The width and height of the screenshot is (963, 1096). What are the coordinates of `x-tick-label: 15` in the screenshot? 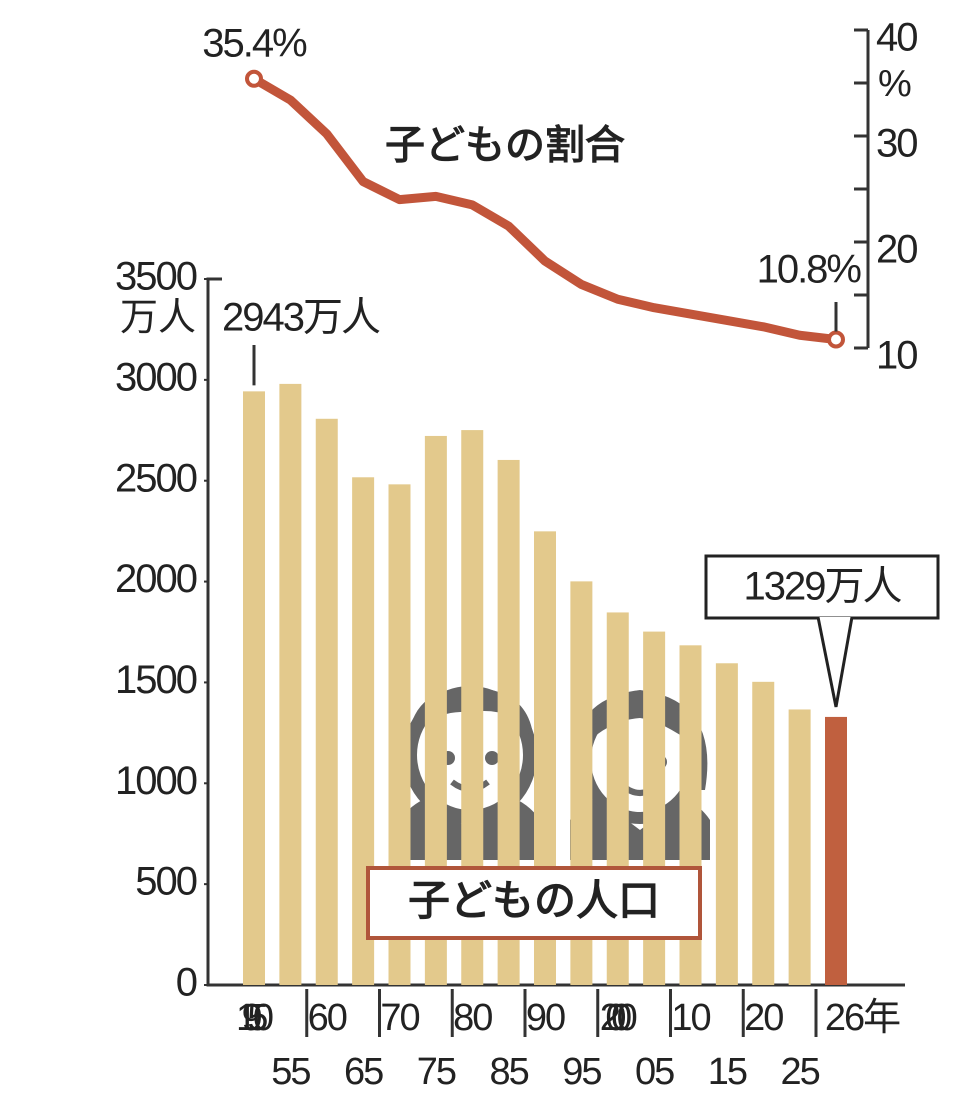 It's located at (727, 1072).